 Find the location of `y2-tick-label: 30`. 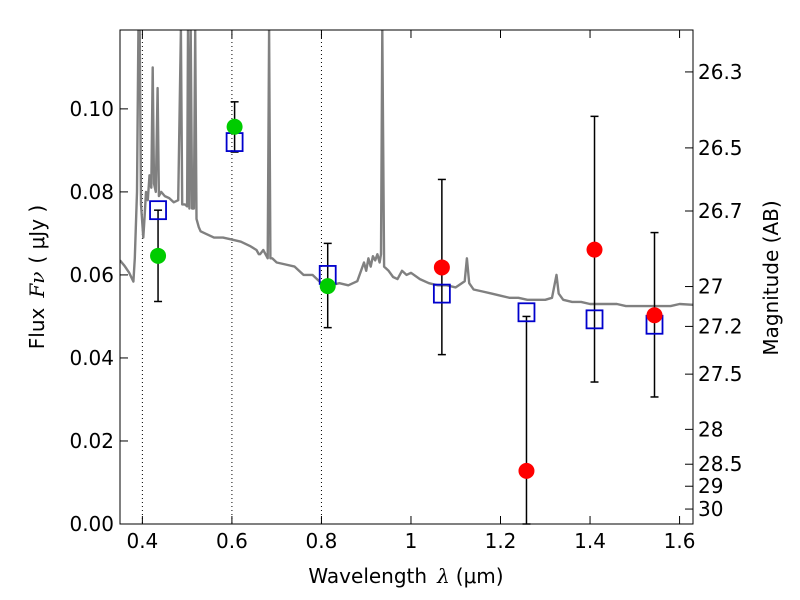

y2-tick-label: 30 is located at coordinates (710, 509).